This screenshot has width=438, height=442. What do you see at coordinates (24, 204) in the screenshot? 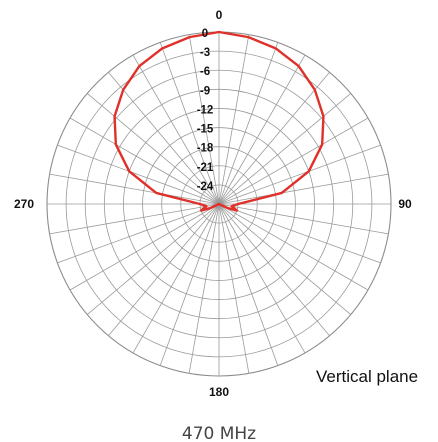
I see `angle-label: 270` at bounding box center [24, 204].